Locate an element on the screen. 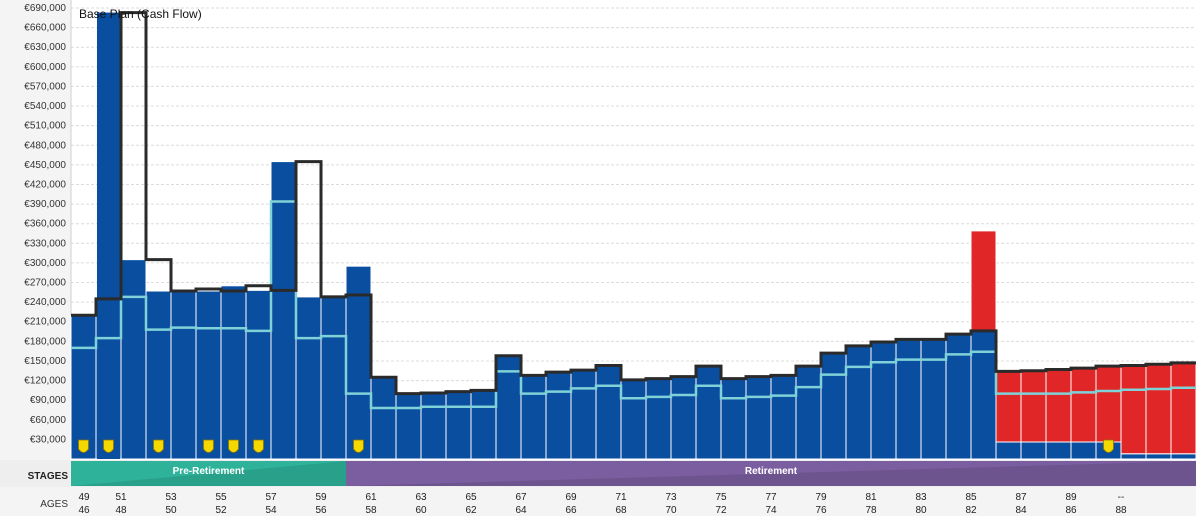 This screenshot has width=1196, height=521. age-bottom-label: 54 is located at coordinates (271, 510).